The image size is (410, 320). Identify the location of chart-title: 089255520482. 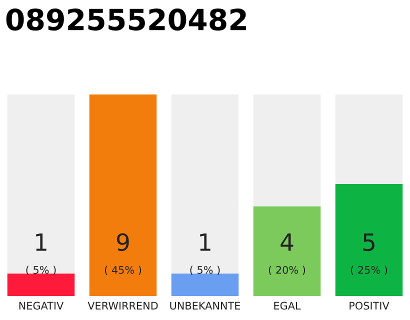
(126, 19).